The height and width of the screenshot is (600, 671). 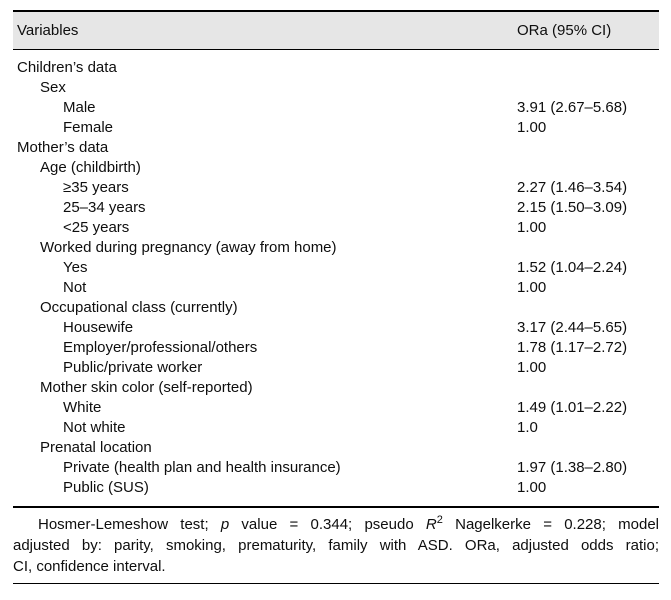 I want to click on table-row: Sex, so click(x=336, y=88).